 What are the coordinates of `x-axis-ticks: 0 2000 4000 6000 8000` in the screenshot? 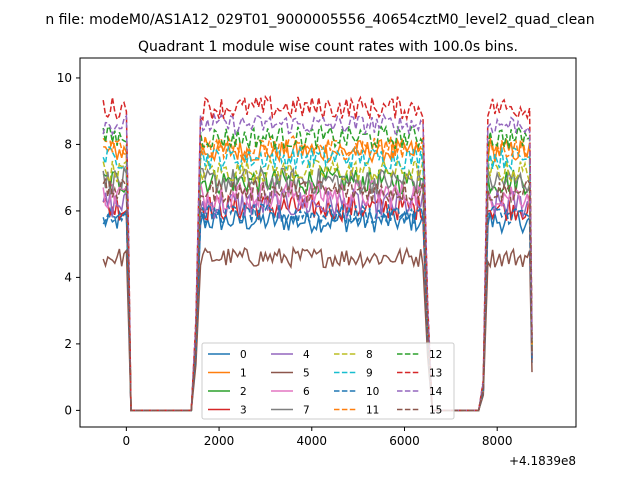 It's located at (318, 437).